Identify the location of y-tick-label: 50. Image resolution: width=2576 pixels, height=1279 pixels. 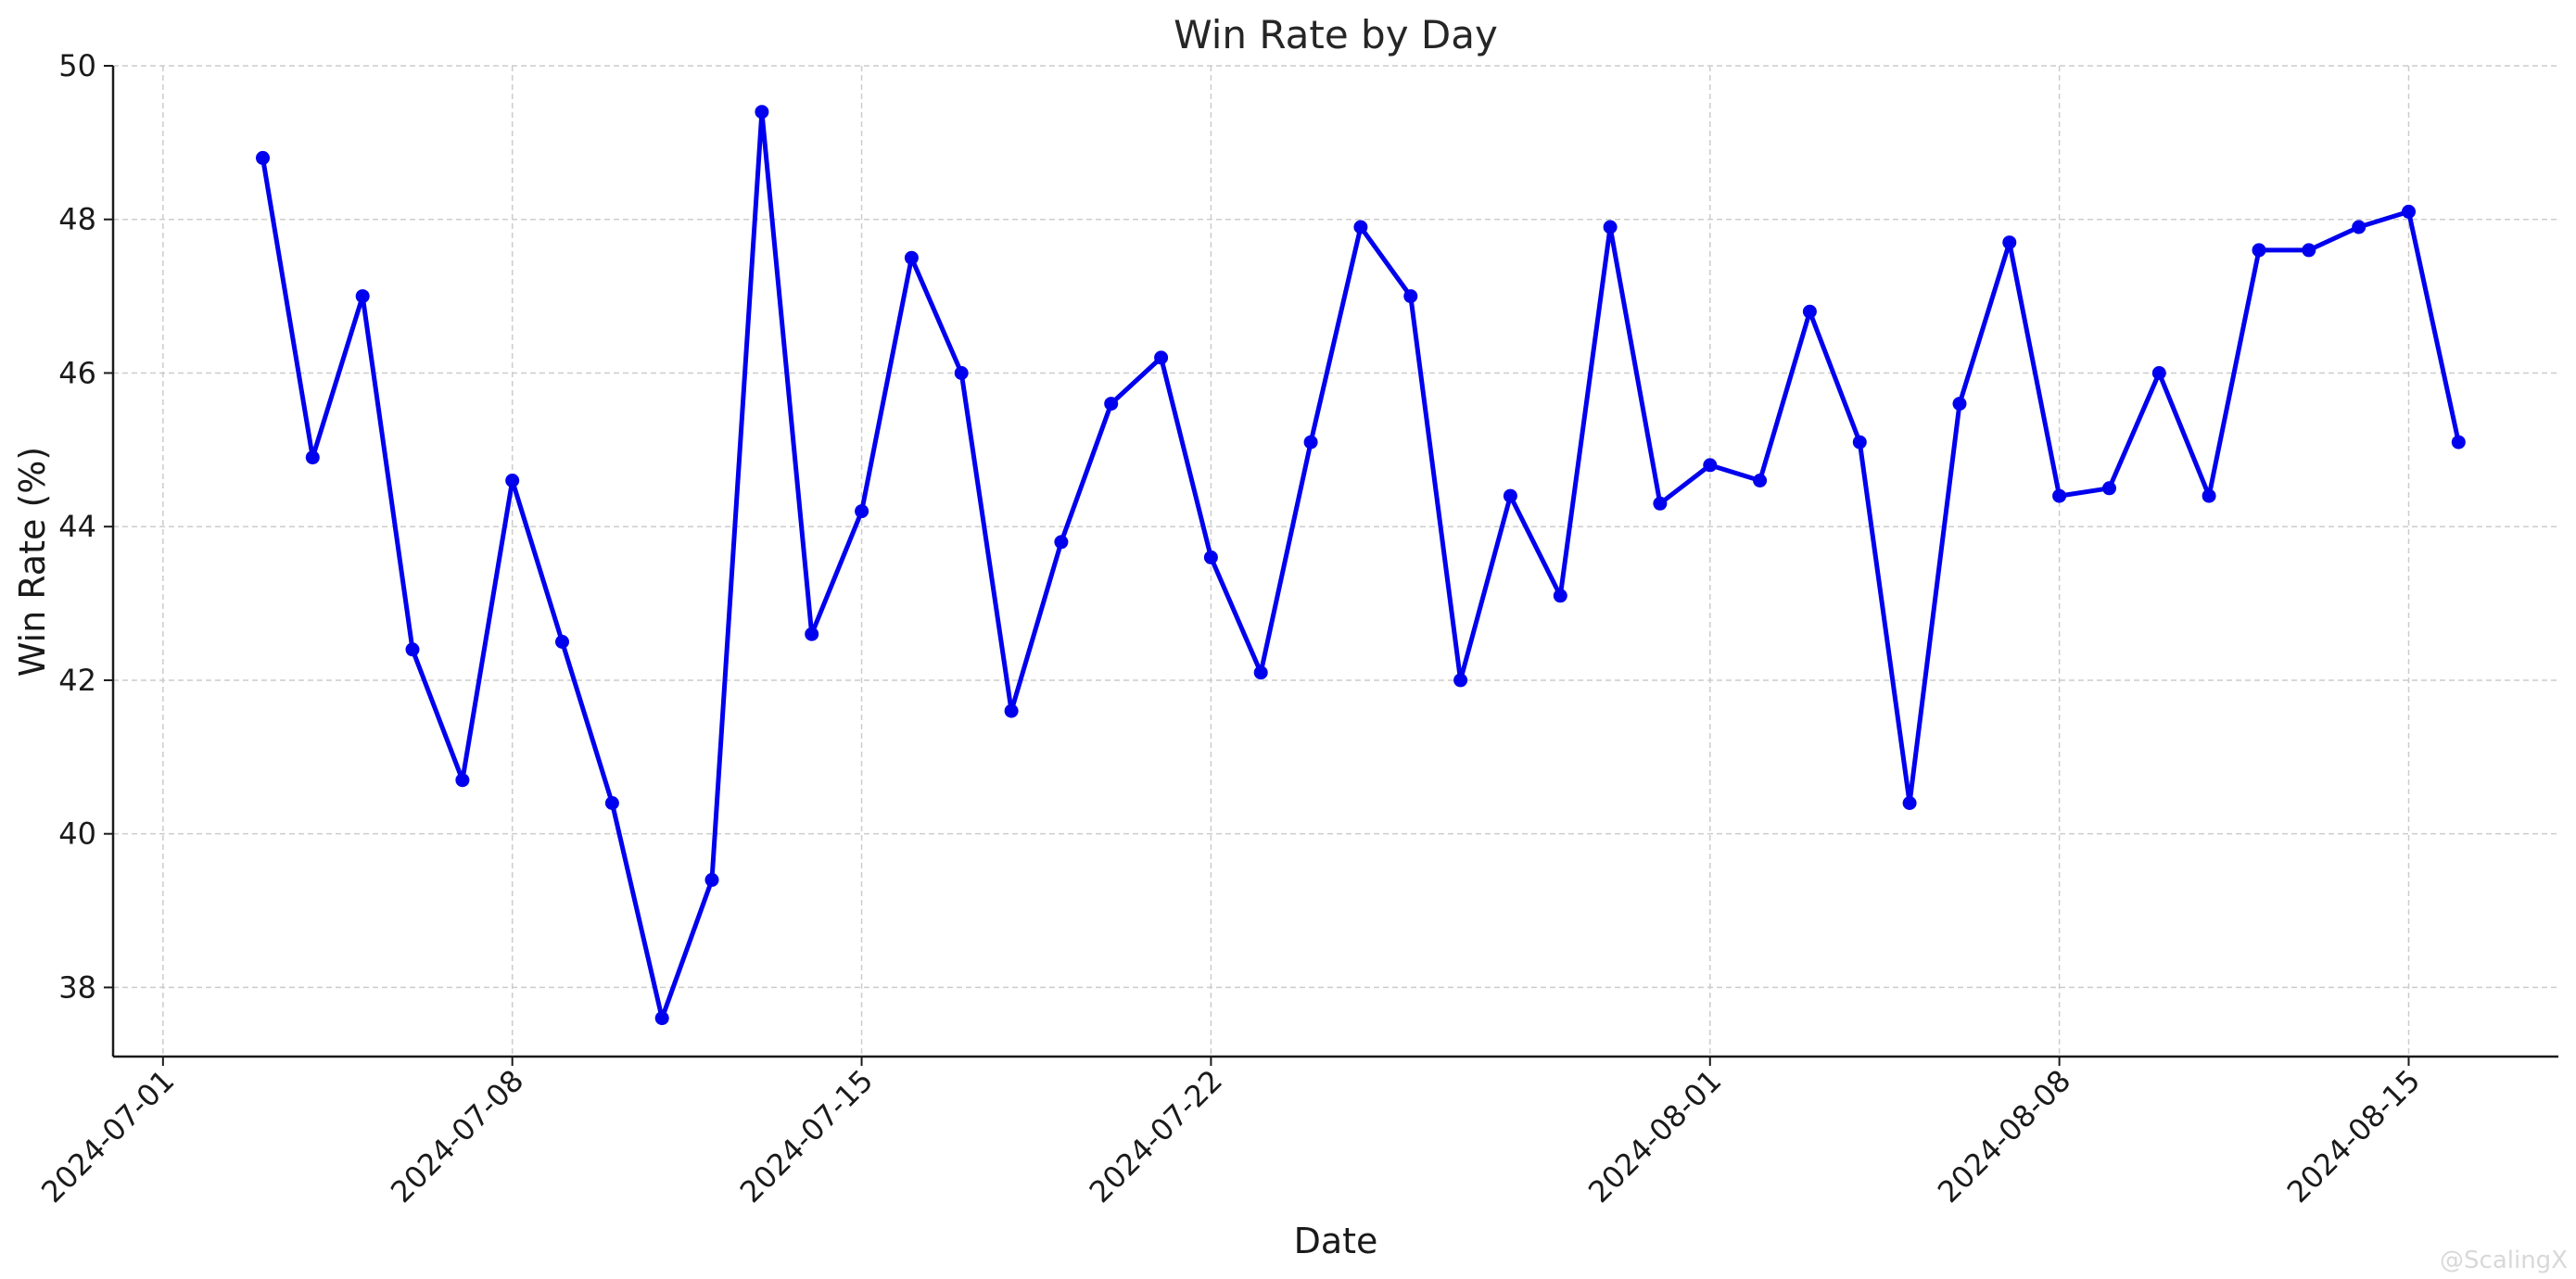
(77, 65).